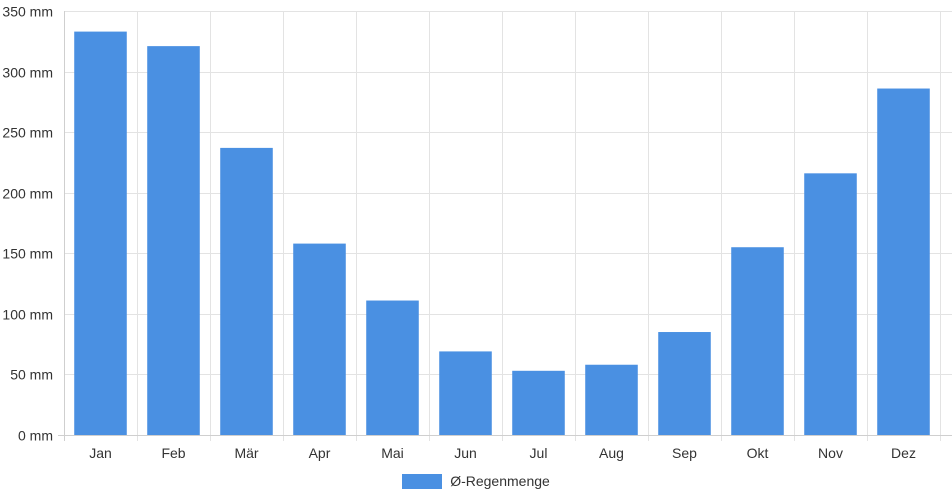 This screenshot has height=500, width=952. What do you see at coordinates (35, 436) in the screenshot?
I see `y-tick-label: 0 mm` at bounding box center [35, 436].